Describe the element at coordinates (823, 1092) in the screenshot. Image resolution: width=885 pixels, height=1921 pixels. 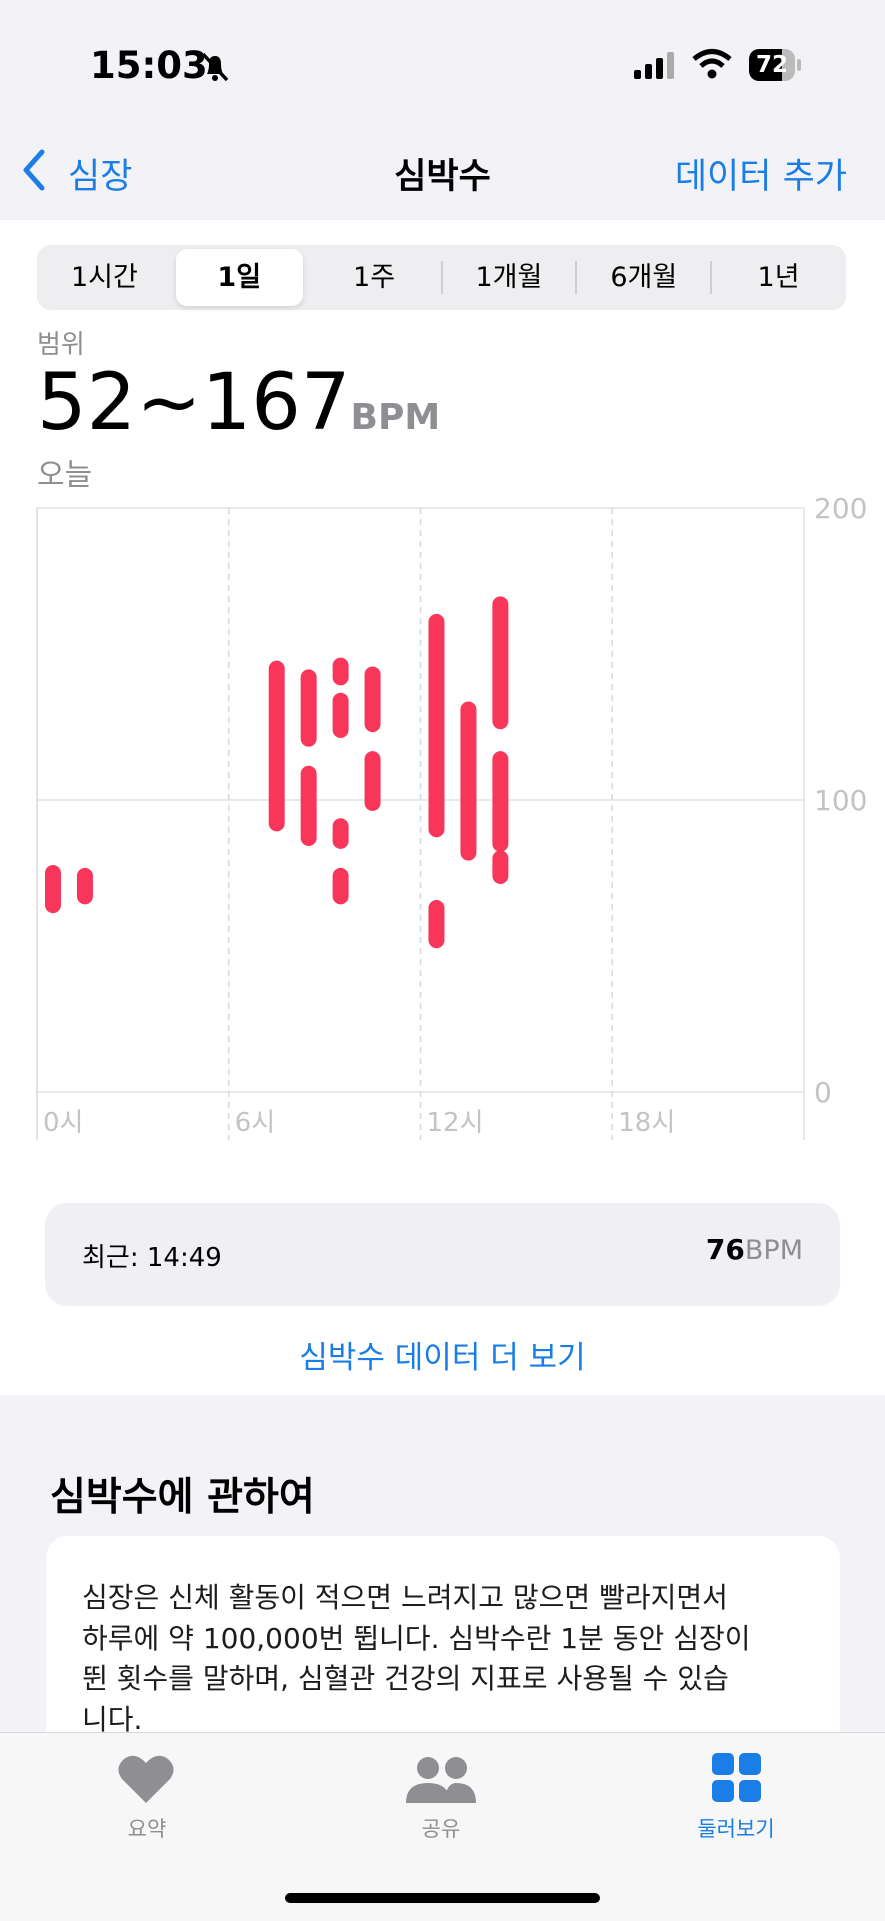
I see `y-tick-label: 0` at that location.